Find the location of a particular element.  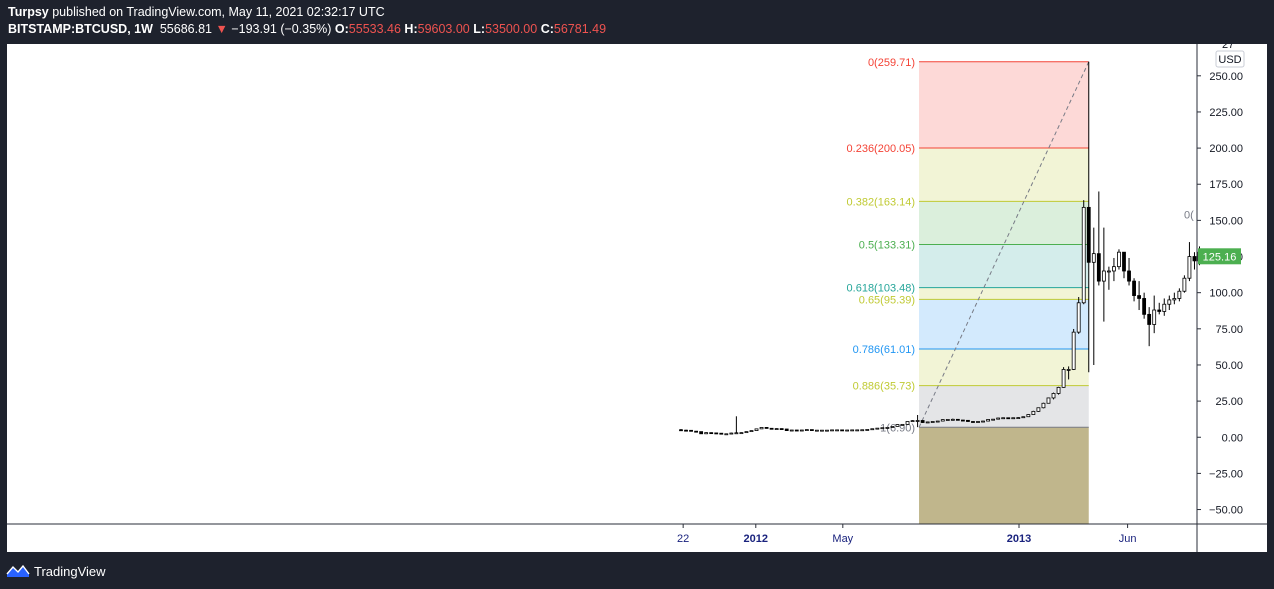

brand-name: TradingView is located at coordinates (70, 571).